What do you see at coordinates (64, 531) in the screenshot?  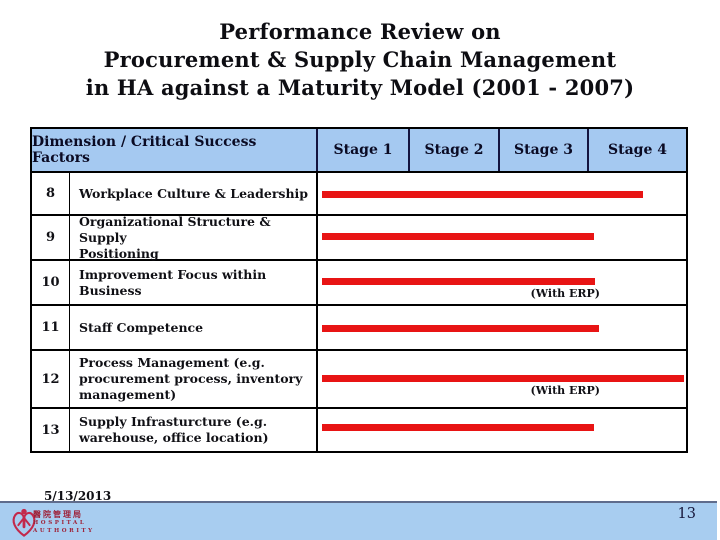 I see `logo-english-line2: AUTHORITY` at bounding box center [64, 531].